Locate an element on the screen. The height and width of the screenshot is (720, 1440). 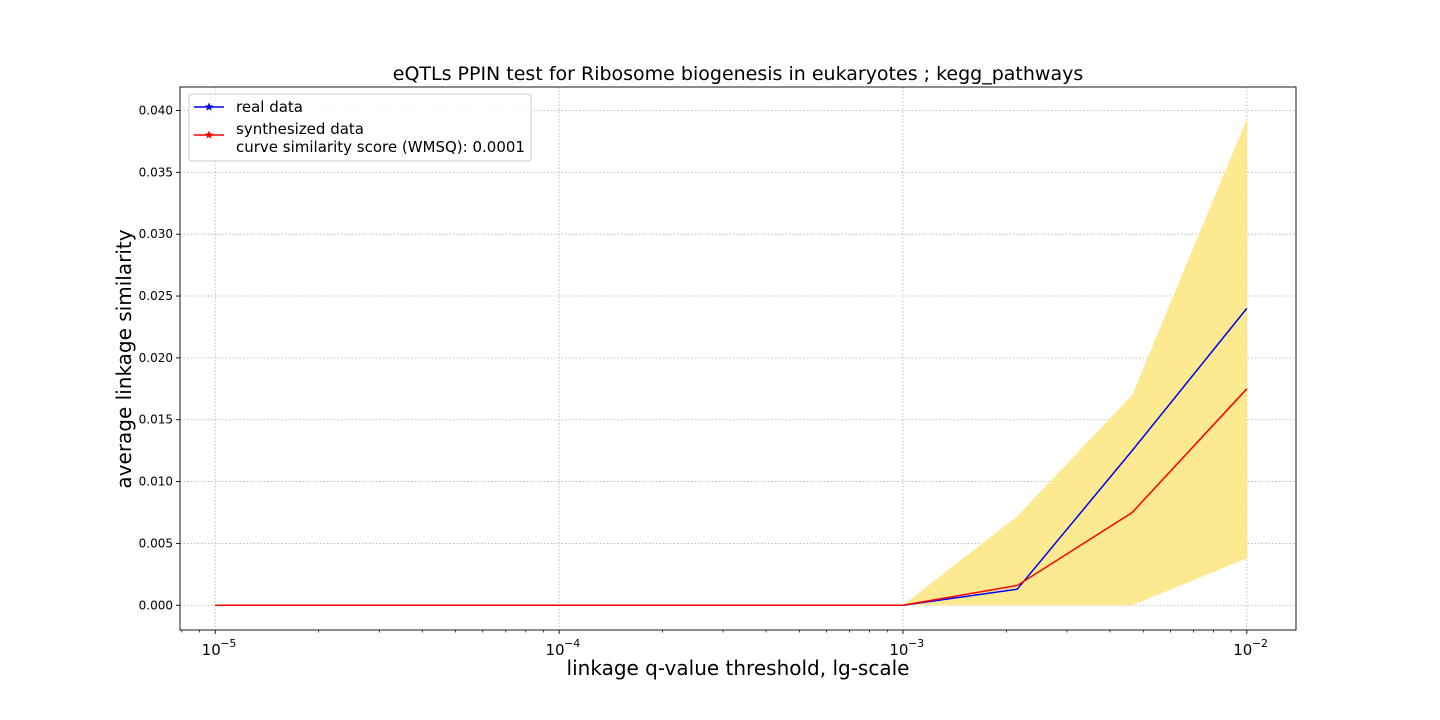
legend-label-line: synthesized data is located at coordinates (300, 129).